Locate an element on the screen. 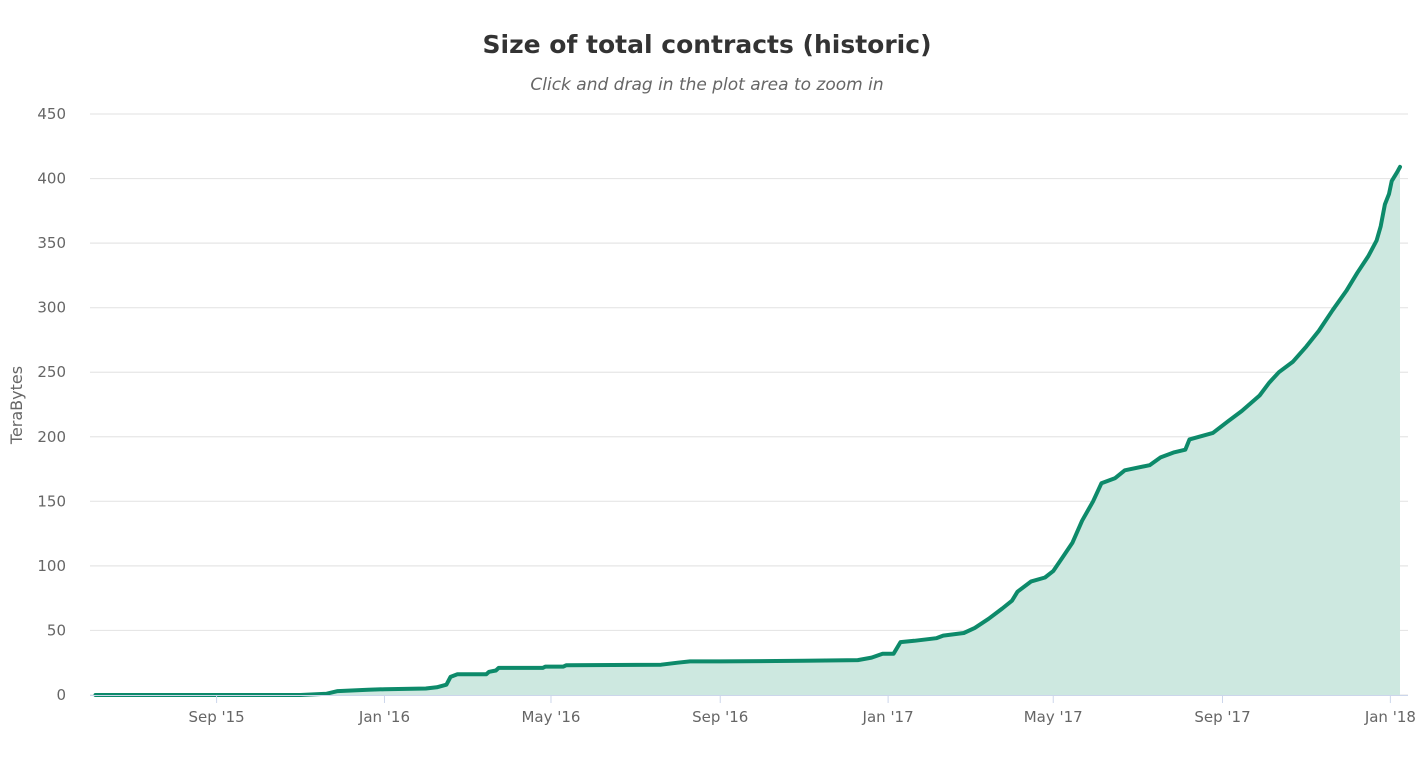 The height and width of the screenshot is (775, 1427). y-tick-label: 350 is located at coordinates (51, 243).